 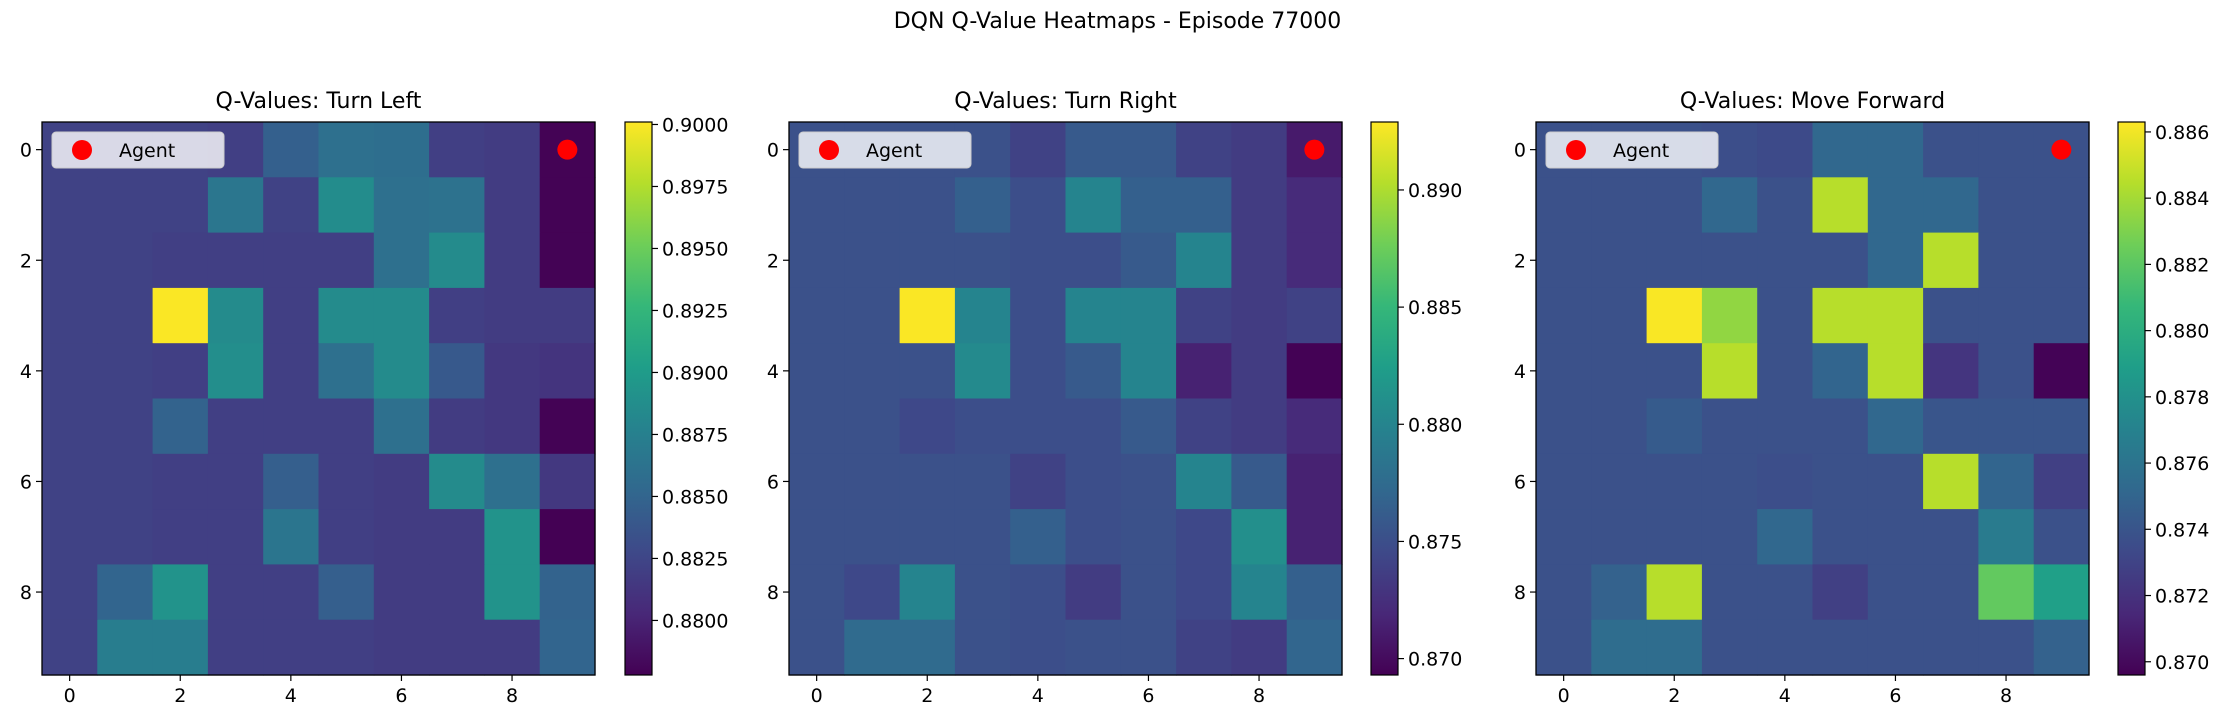 What do you see at coordinates (1435, 542) in the screenshot?
I see `colorbar-tick-label: 0.875` at bounding box center [1435, 542].